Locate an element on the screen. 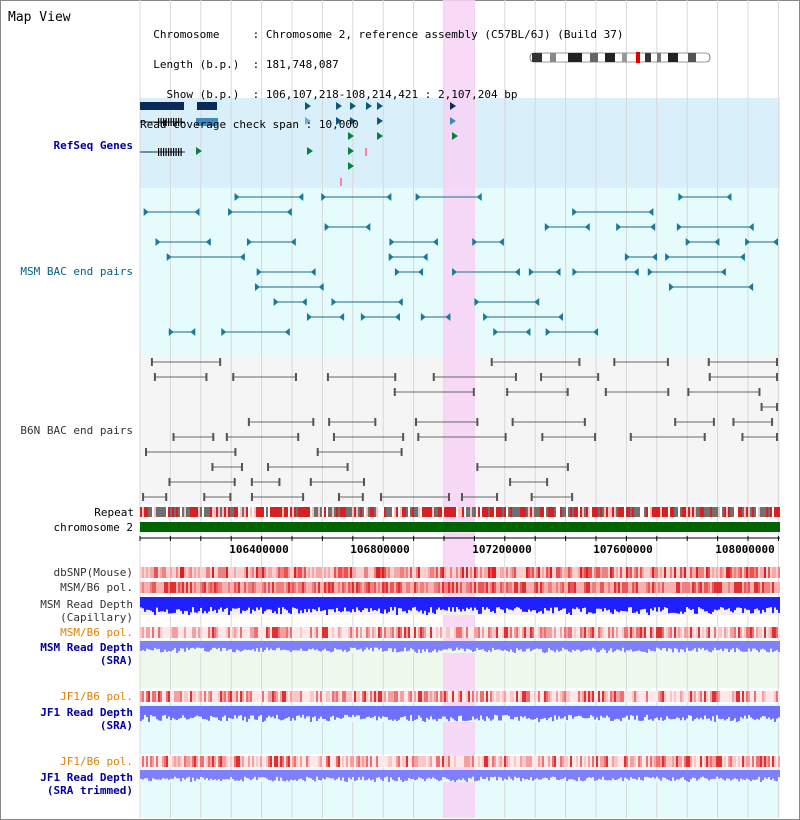 The width and height of the screenshot is (800, 820). exon-mark is located at coordinates (181, 152).